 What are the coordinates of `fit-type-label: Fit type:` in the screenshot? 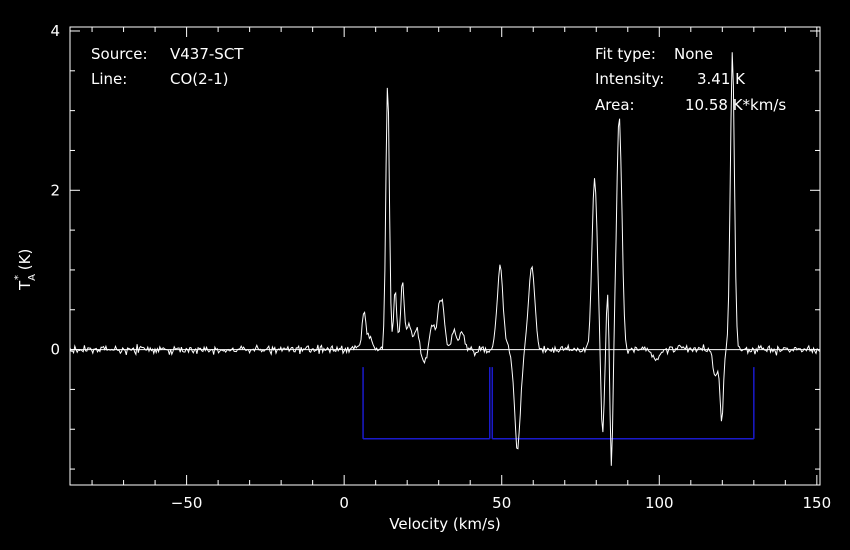 It's located at (625, 54).